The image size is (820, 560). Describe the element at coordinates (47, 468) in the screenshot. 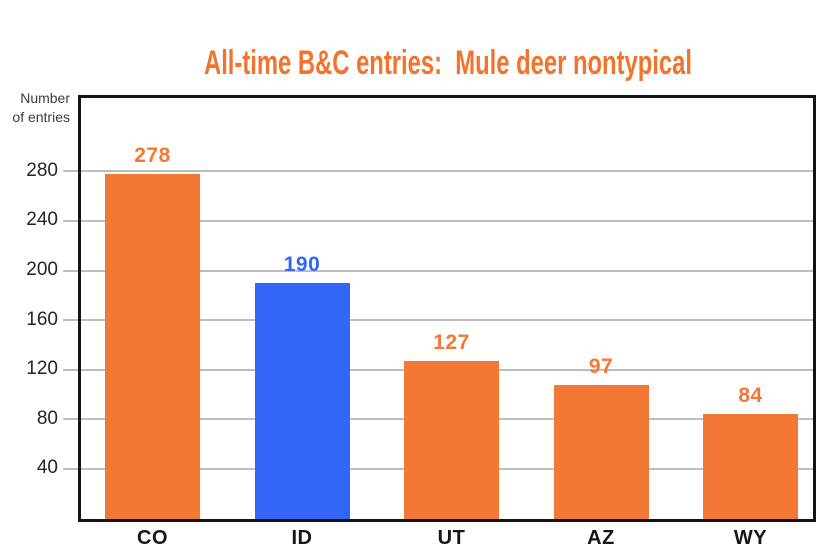

I see `y-tick-label: 40` at that location.